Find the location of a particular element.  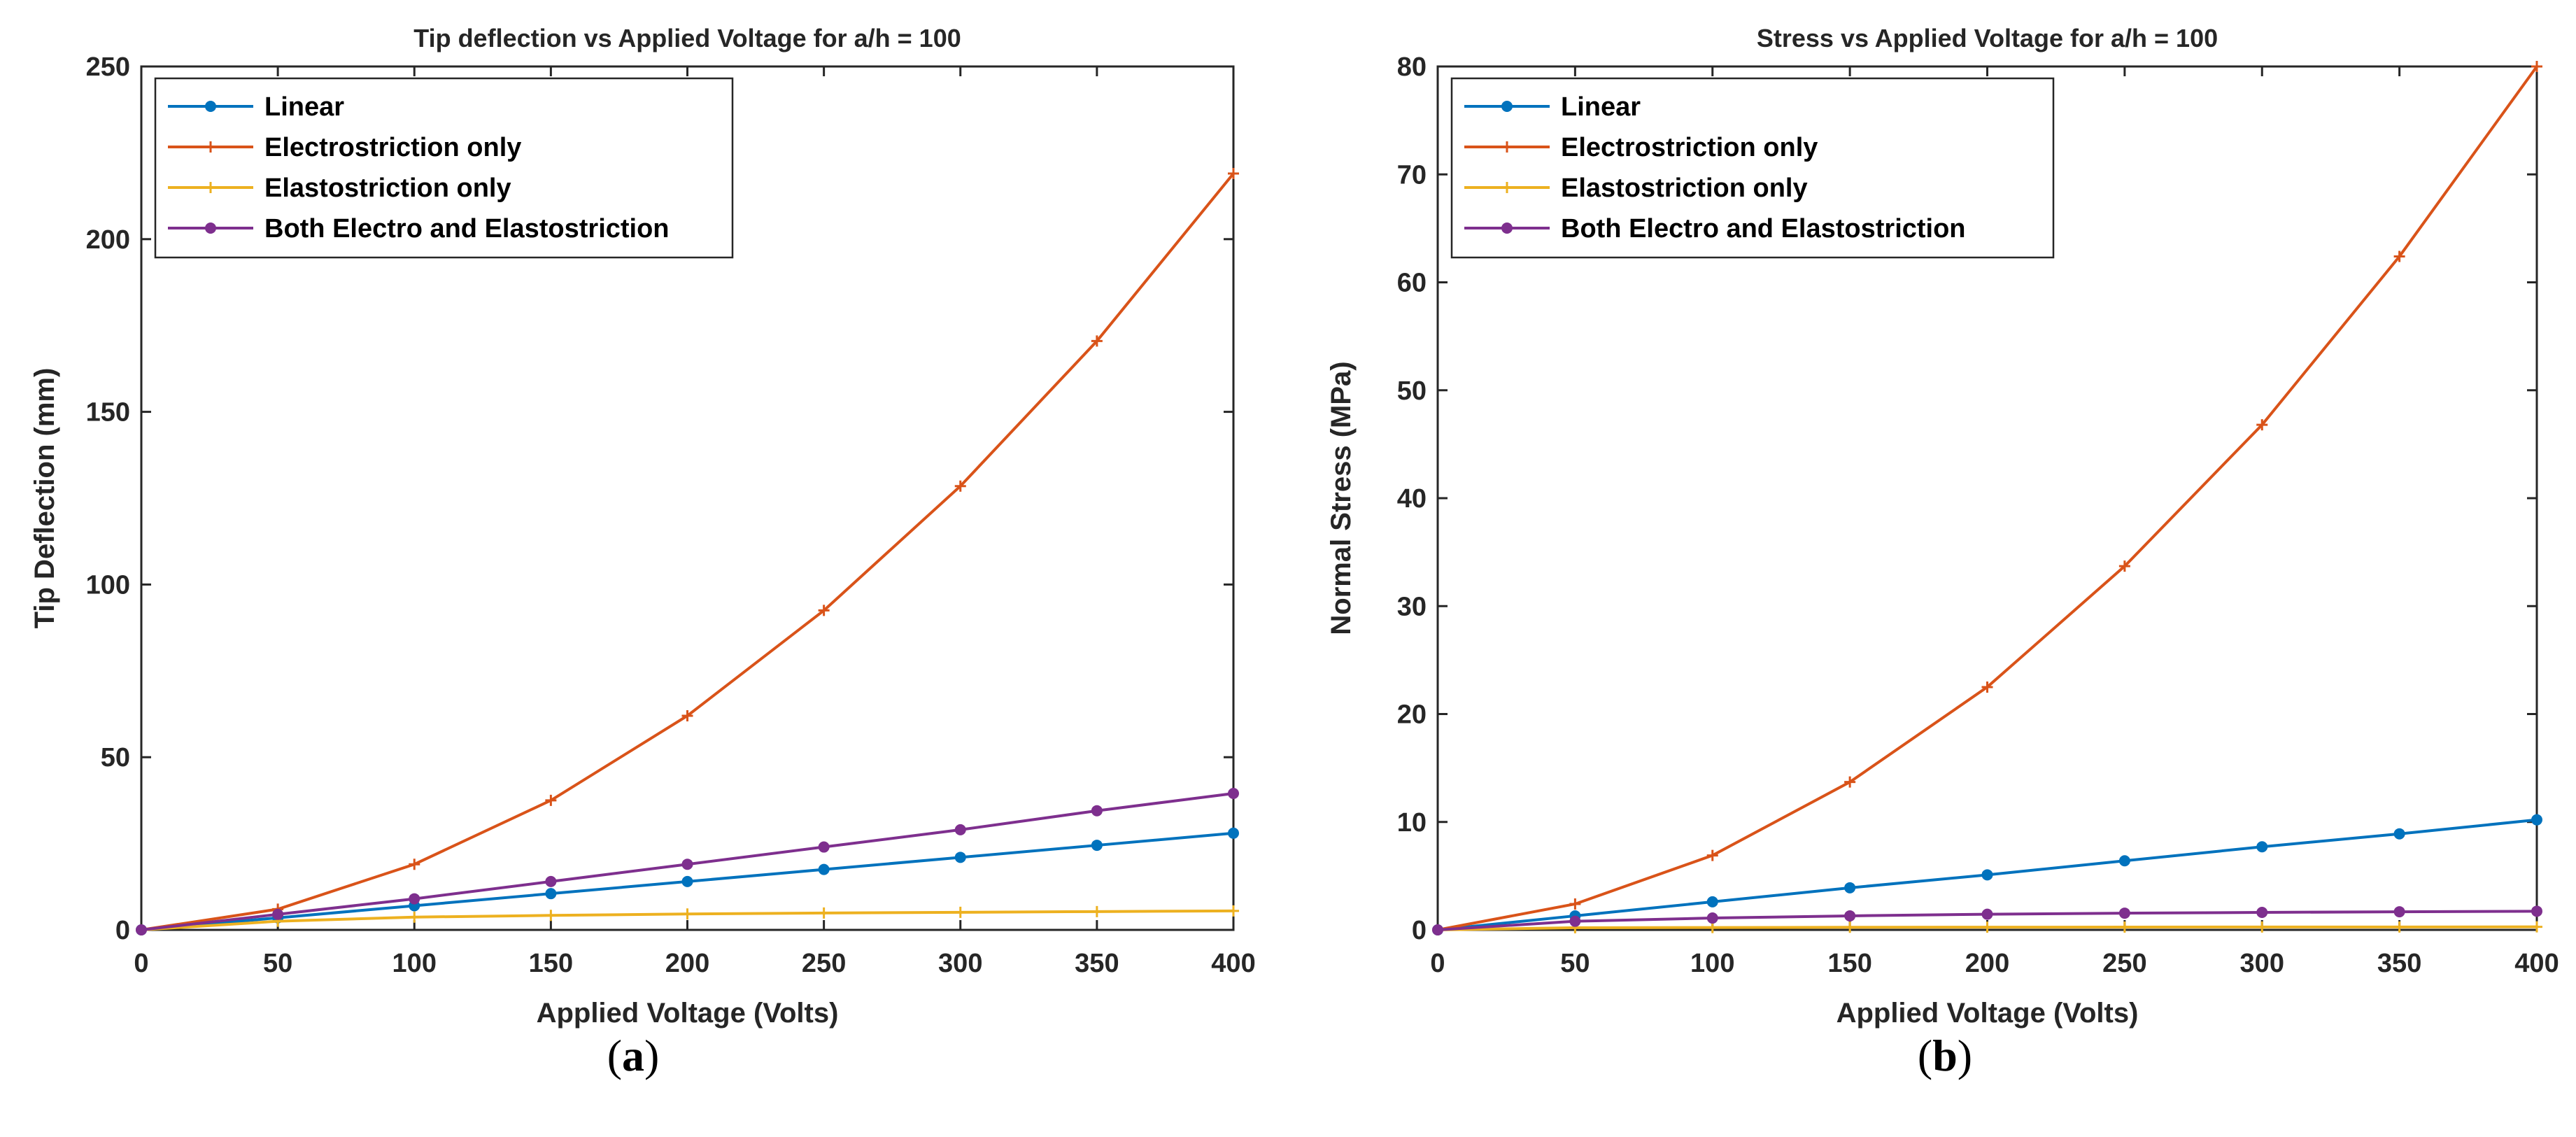

y-axis-label: Tip Deflection (mm) is located at coordinates (44, 499).